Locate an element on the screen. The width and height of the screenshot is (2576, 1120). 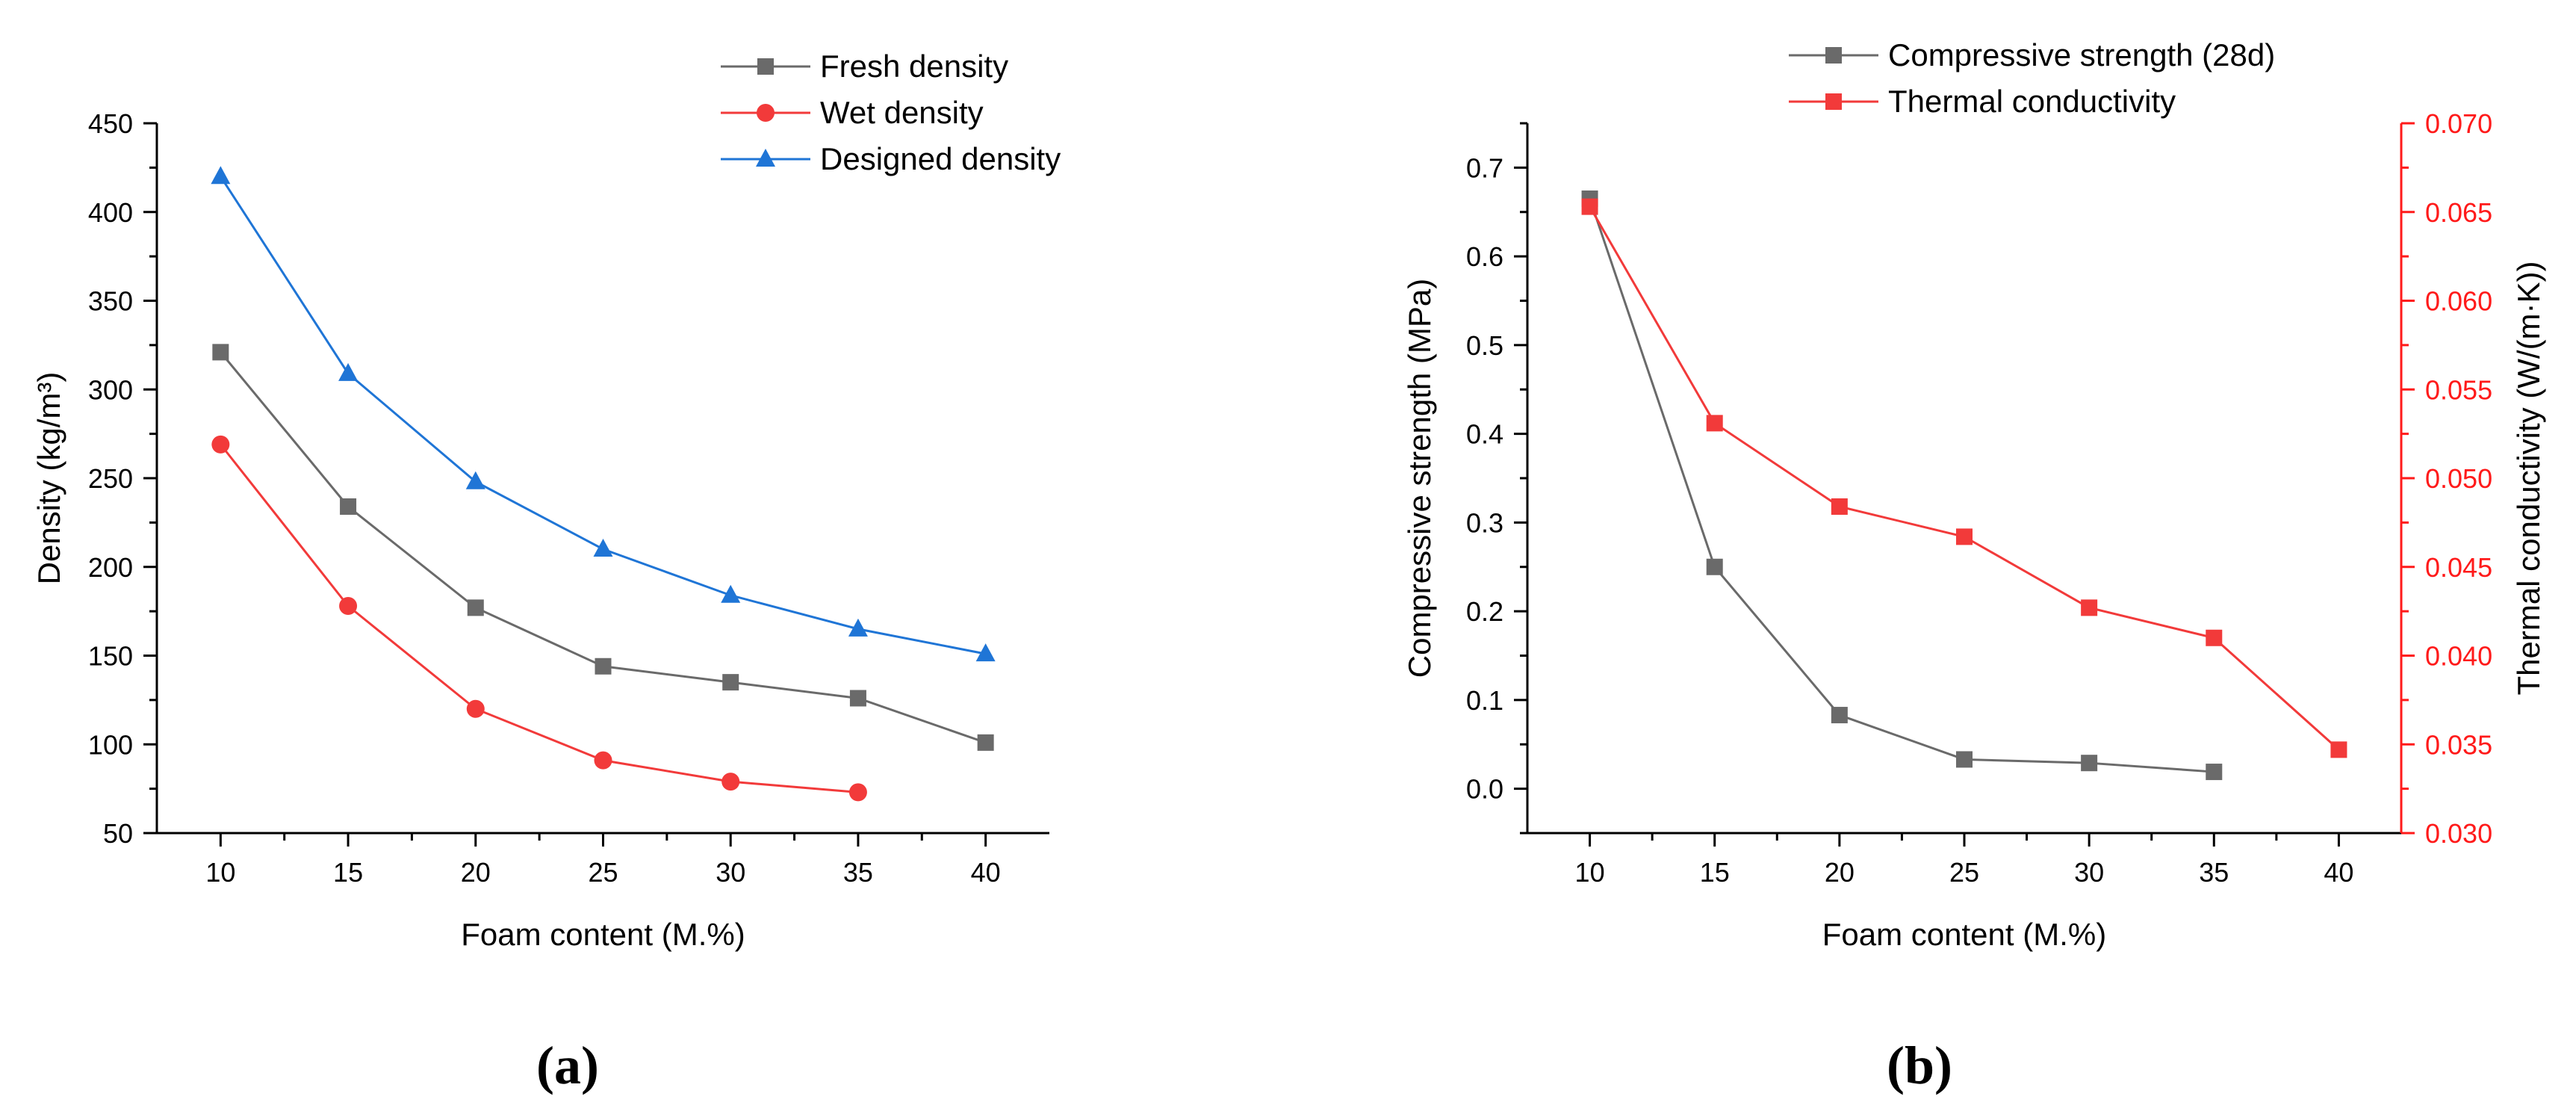
right-y-axis-label: Thermal conductivity (W/(m·K)) is located at coordinates (2528, 478).